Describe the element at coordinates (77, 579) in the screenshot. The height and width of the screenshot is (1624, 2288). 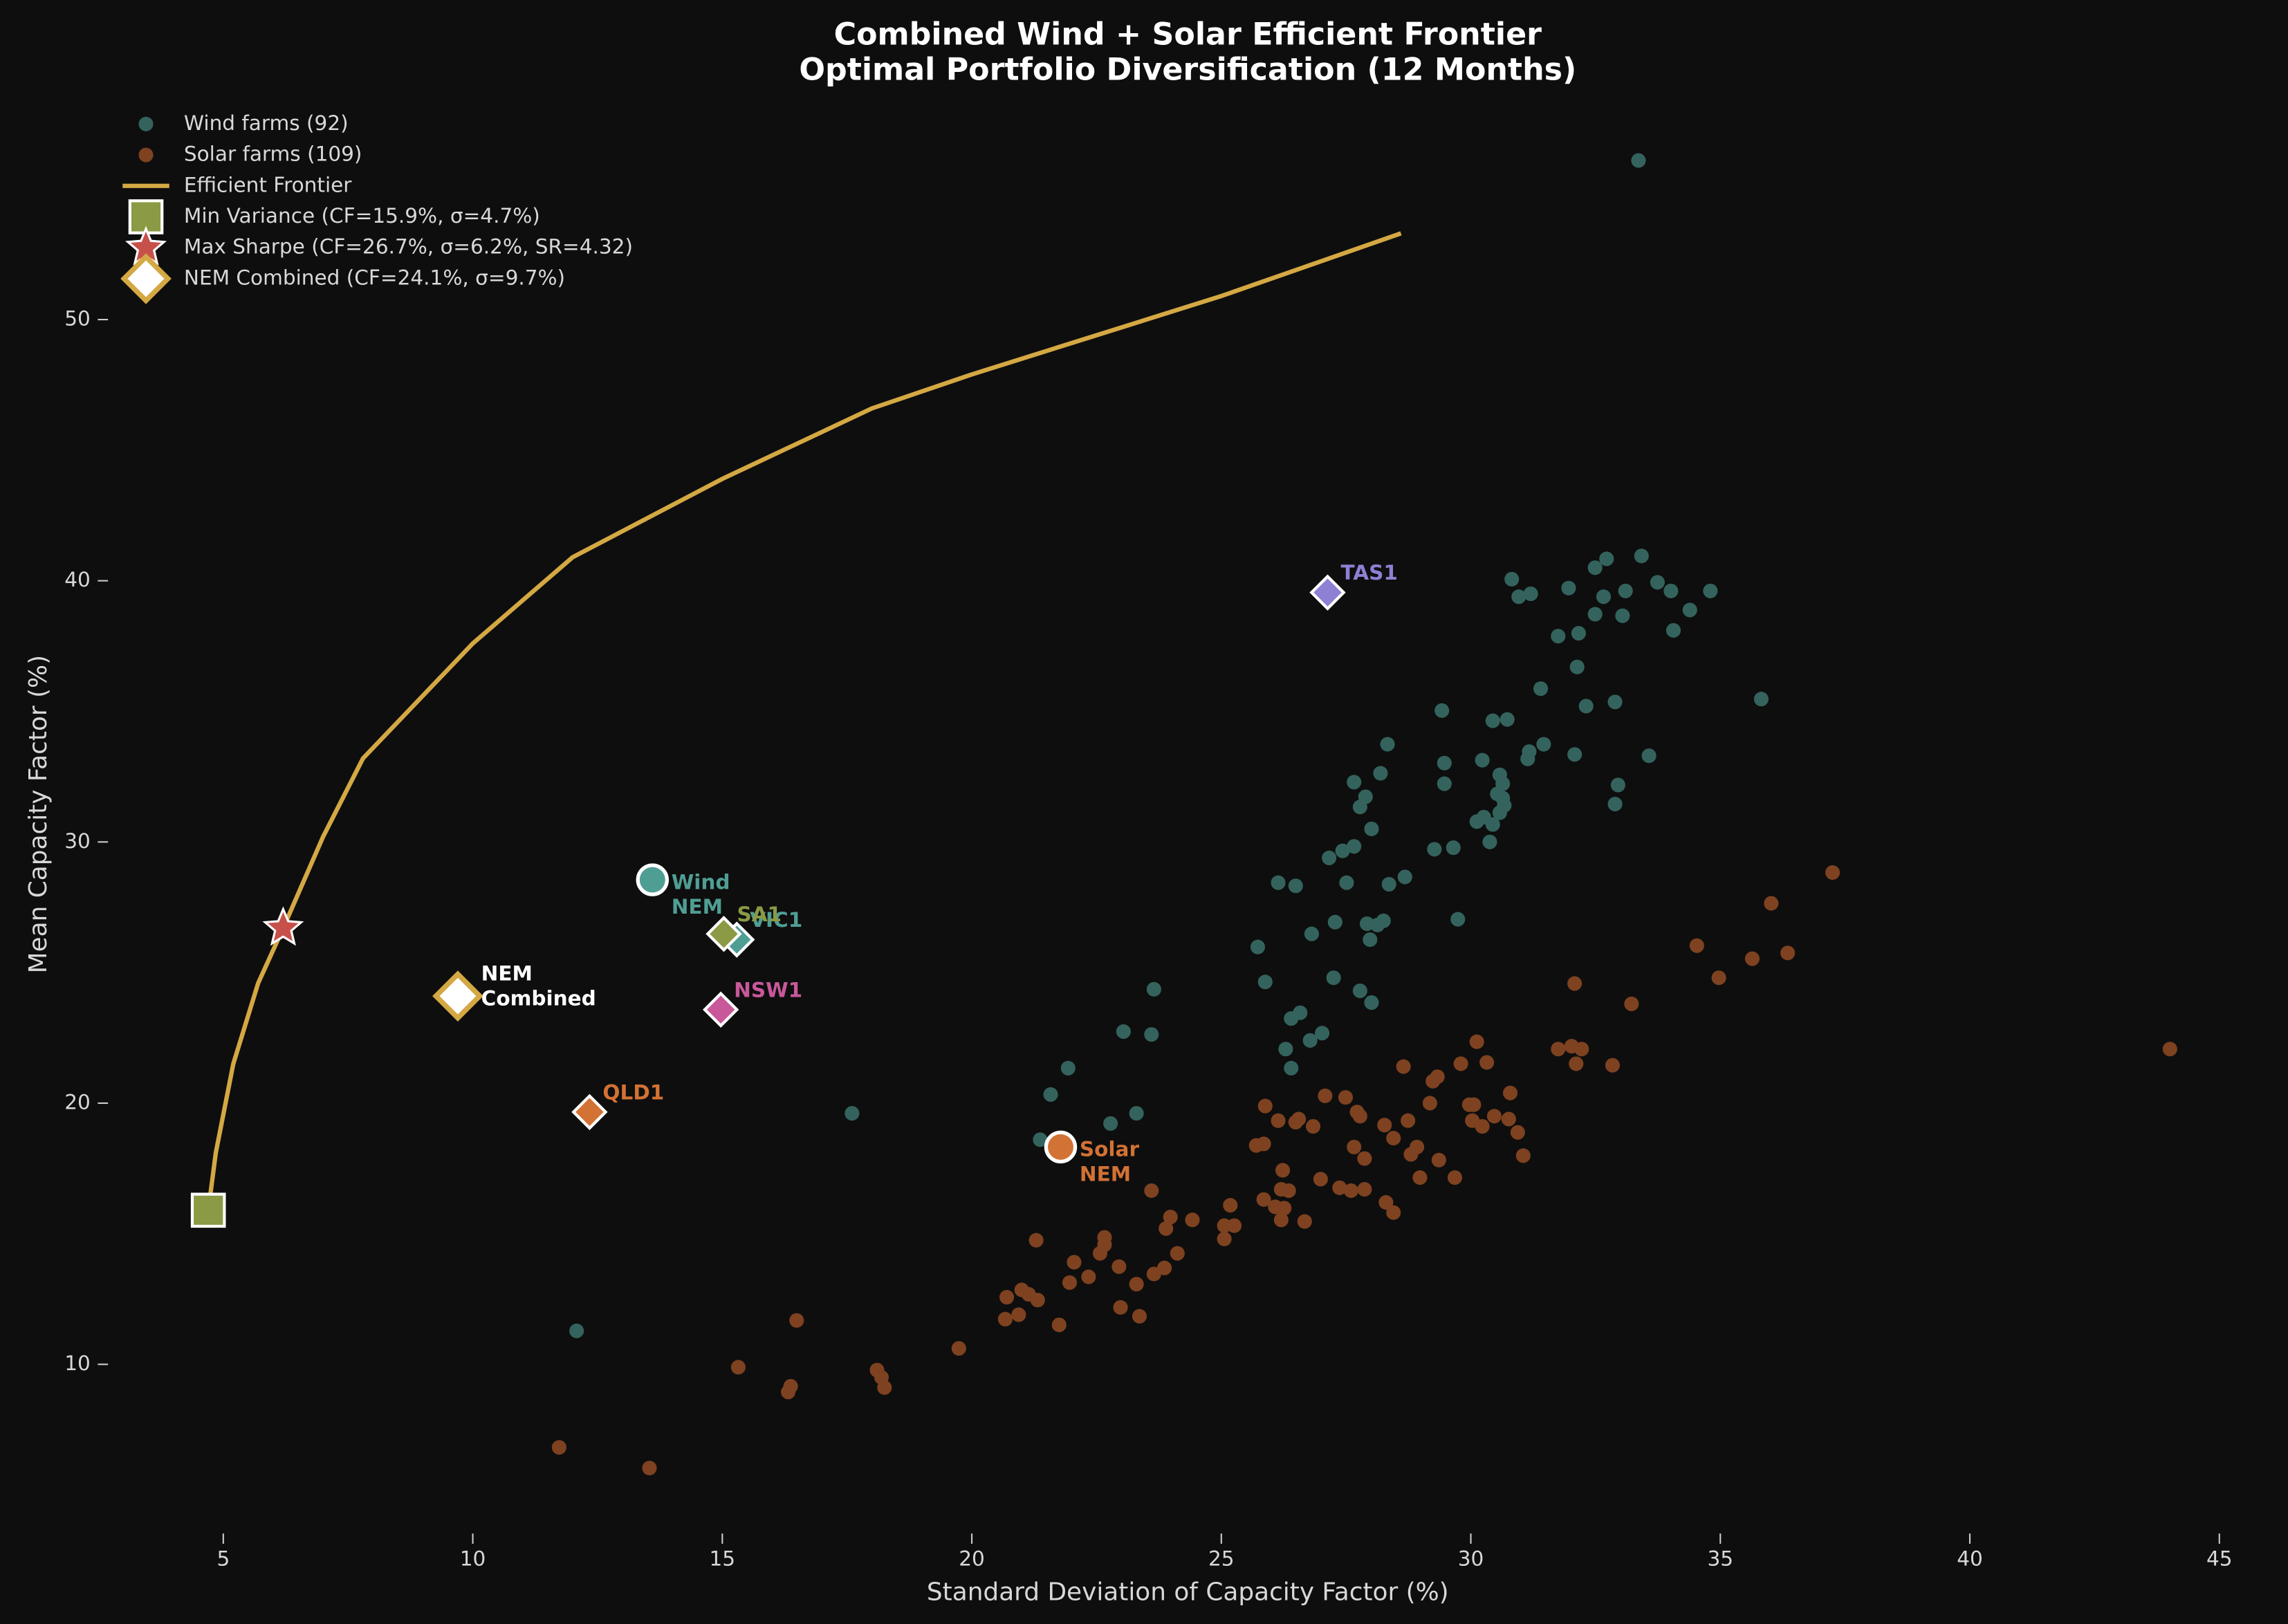
I see `y-tick-label: 40` at that location.